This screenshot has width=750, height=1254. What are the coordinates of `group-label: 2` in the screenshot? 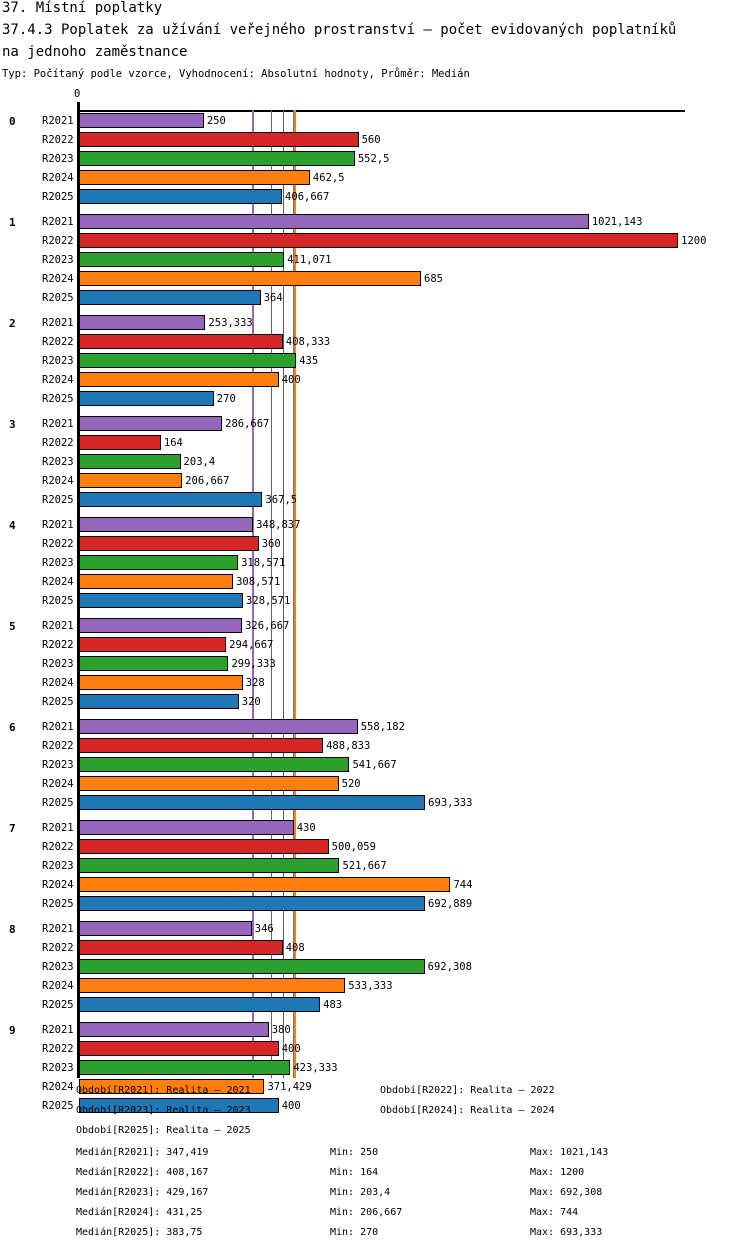 It's located at (12, 323).